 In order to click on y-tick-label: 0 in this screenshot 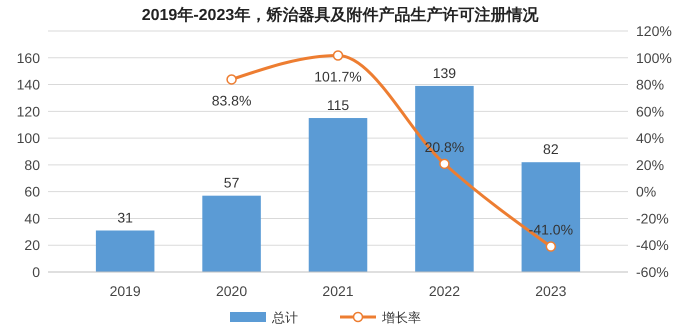, I will do `click(36, 272)`.